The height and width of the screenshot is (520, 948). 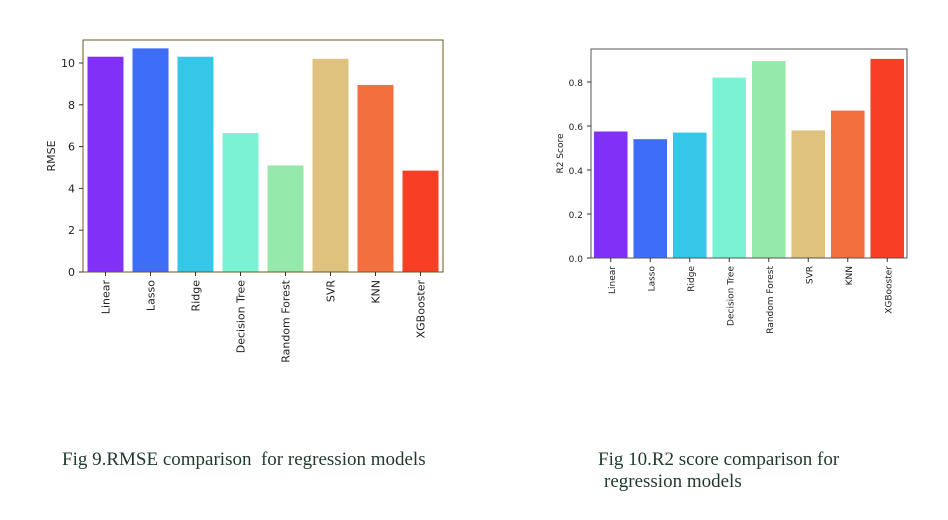 What do you see at coordinates (71, 147) in the screenshot?
I see `y-tick-label: 6` at bounding box center [71, 147].